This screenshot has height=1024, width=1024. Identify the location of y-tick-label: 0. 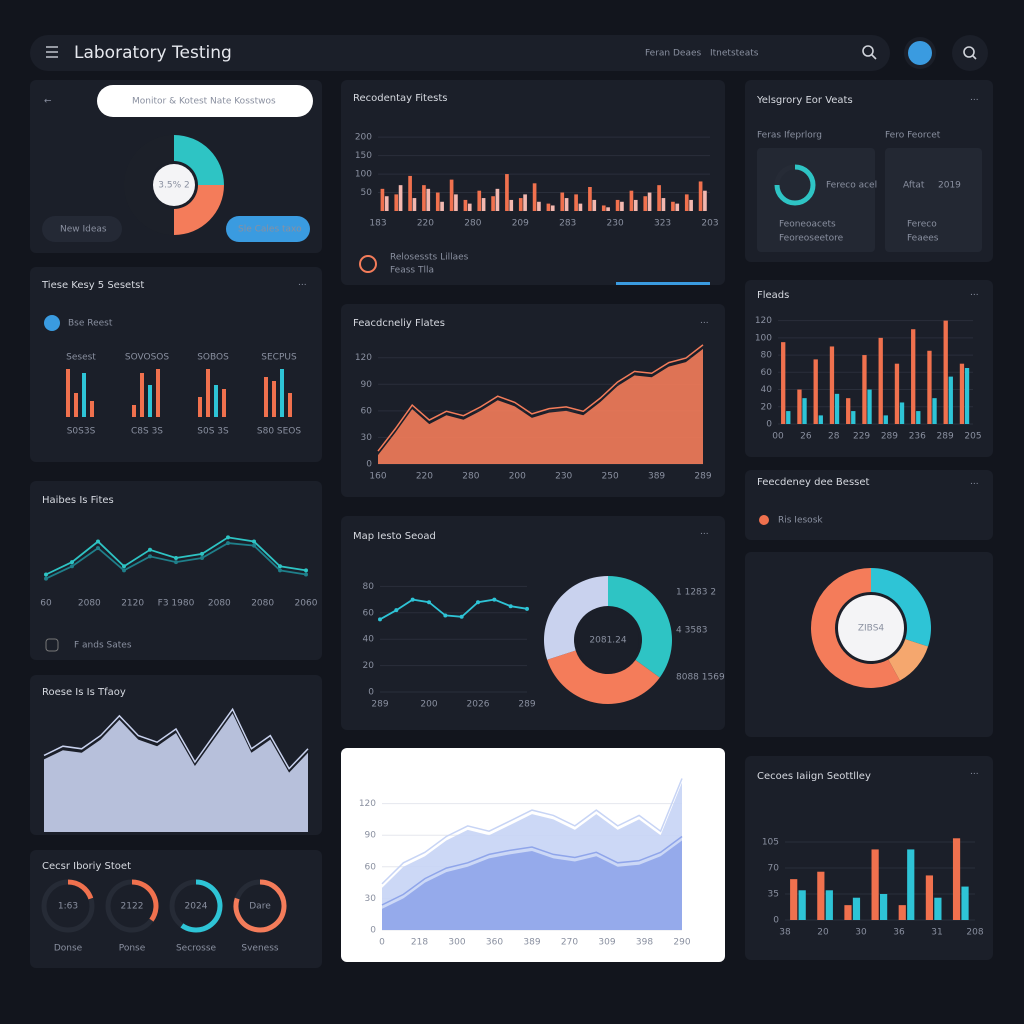
(371, 693).